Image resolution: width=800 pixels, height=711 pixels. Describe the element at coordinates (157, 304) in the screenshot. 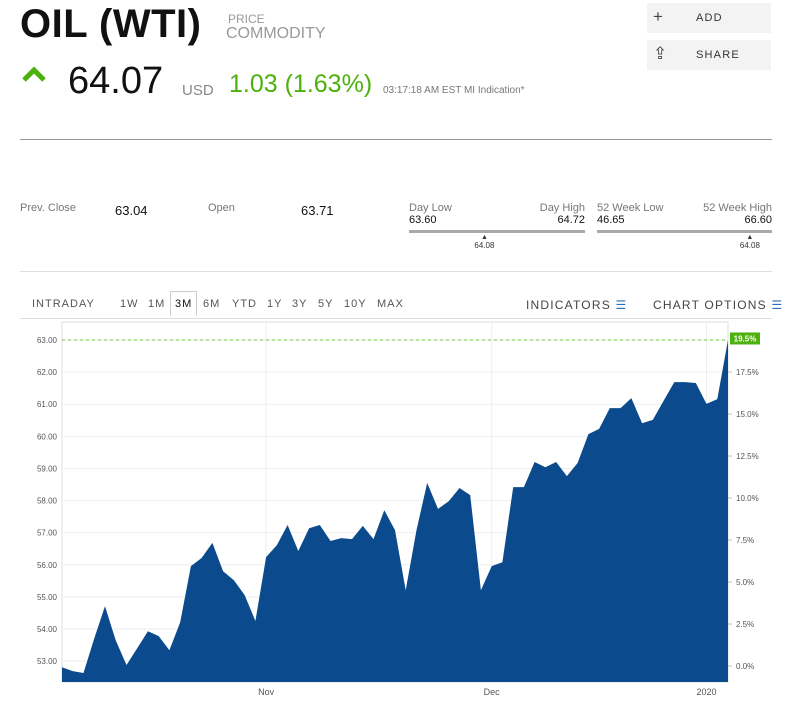

I see `range-tab: 1M` at that location.